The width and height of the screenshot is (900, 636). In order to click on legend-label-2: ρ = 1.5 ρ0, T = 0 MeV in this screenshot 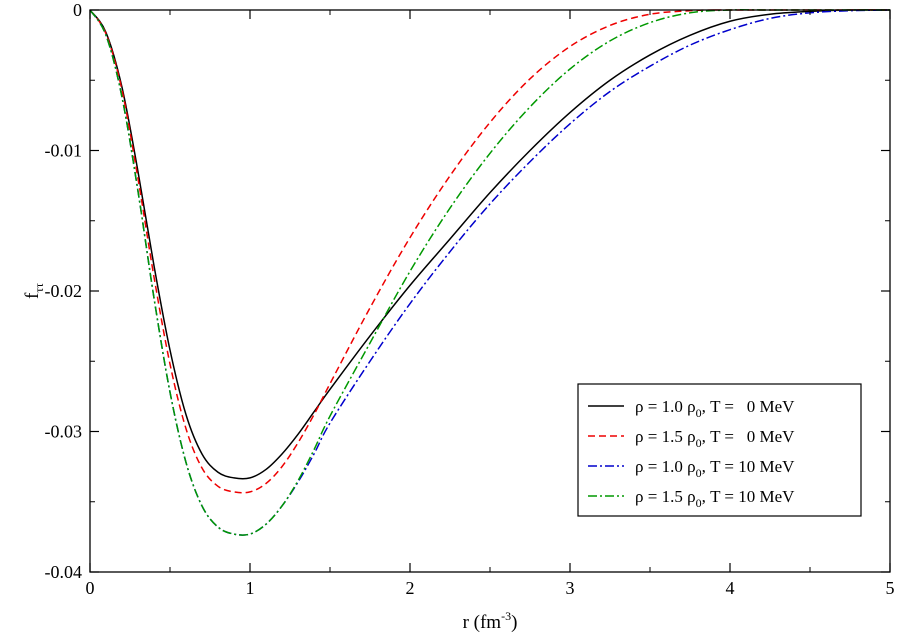, I will do `click(715, 438)`.